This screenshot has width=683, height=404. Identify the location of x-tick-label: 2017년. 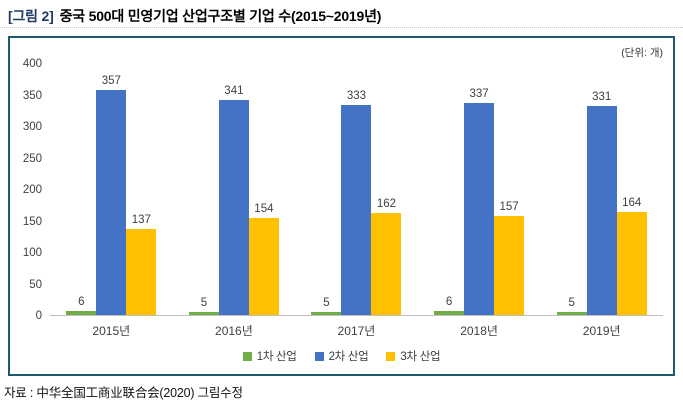
(356, 331).